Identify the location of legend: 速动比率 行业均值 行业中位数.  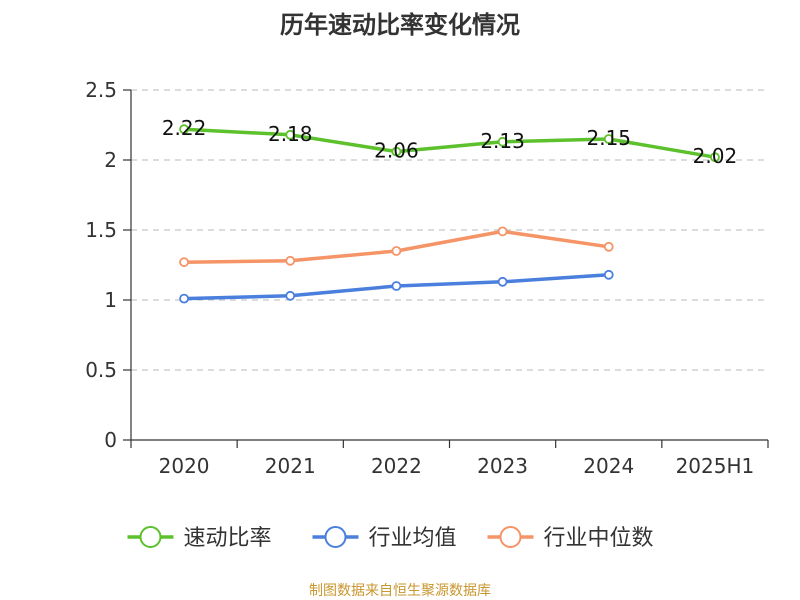
(390, 538).